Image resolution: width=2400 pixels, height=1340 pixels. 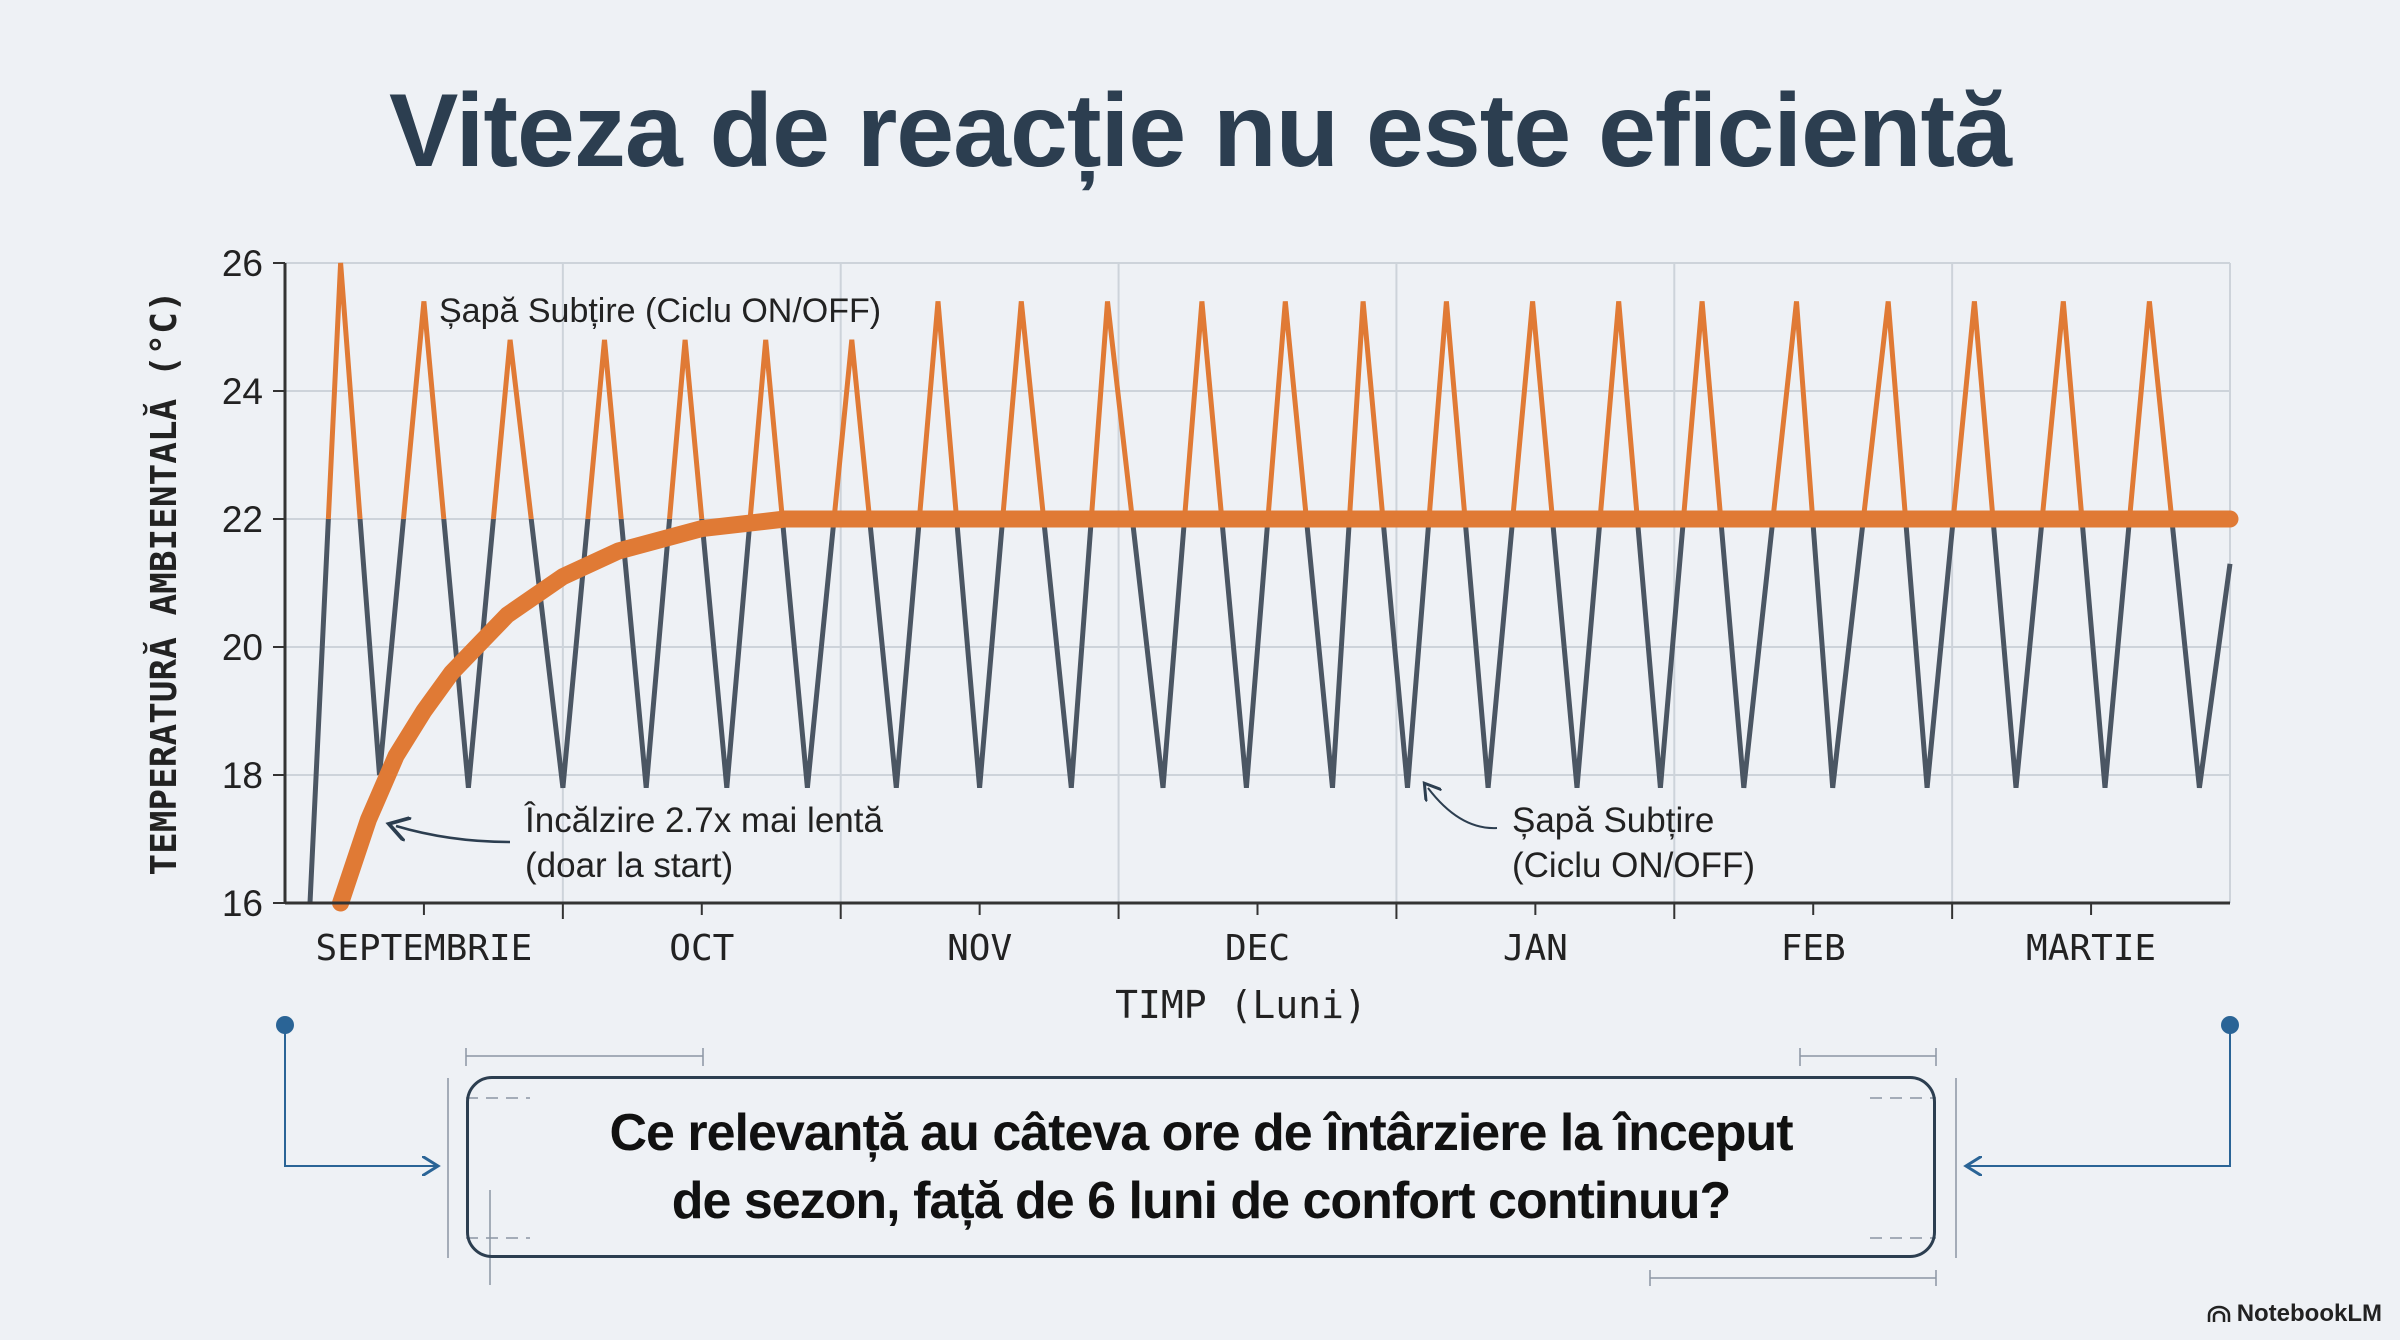 What do you see at coordinates (629, 865) in the screenshot?
I see `annotation-slow-line2: (doar la start)` at bounding box center [629, 865].